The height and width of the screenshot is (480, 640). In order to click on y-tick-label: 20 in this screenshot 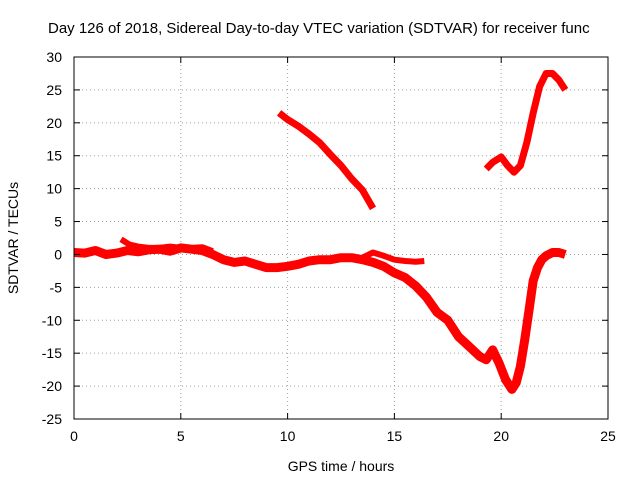, I will do `click(54, 123)`.